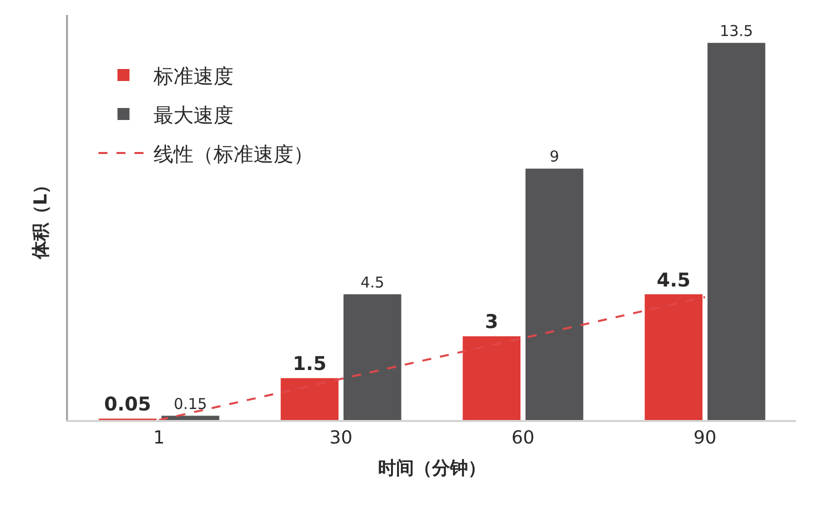  Describe the element at coordinates (309, 364) in the screenshot. I see `data-label: 1.5` at that location.